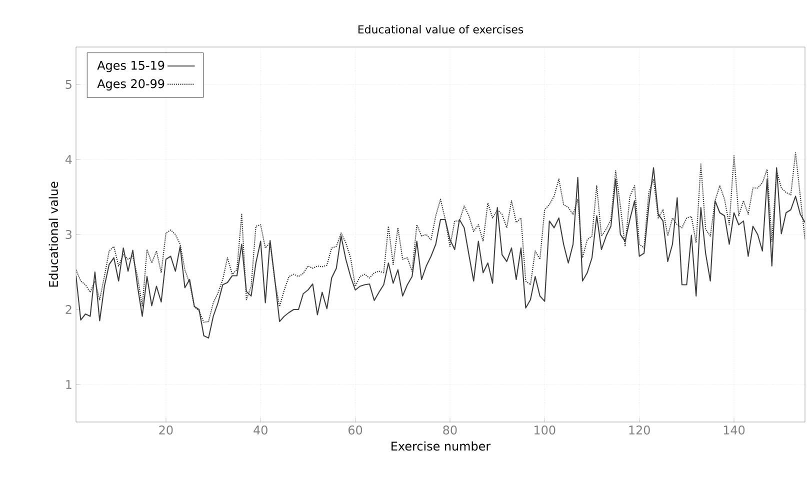  I want to click on y-tick-label: 3, so click(69, 235).